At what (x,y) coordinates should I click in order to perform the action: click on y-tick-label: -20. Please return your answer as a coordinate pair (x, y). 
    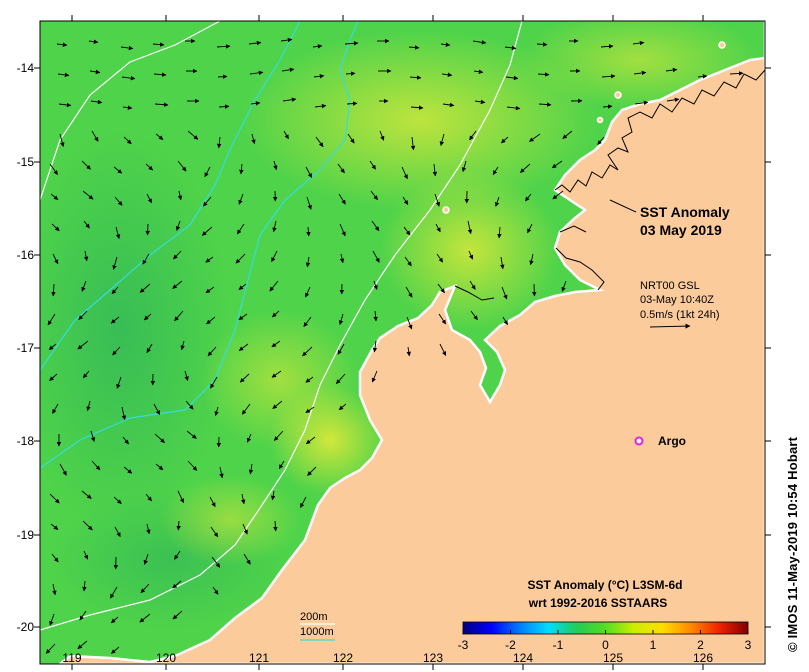
    Looking at the image, I should click on (26, 627).